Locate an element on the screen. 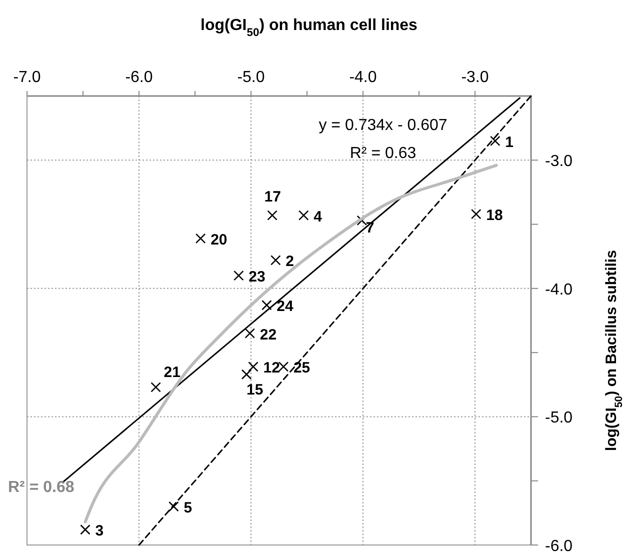 This screenshot has width=629, height=553. x-tick-label: -5.0 is located at coordinates (251, 77).